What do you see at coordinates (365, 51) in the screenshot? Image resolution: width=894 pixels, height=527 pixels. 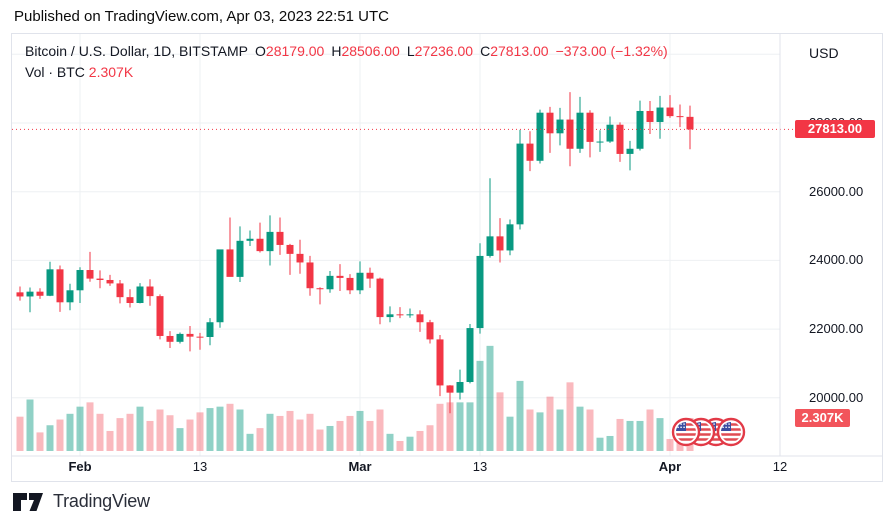 I see `ohlc-item-H: H28506.00` at bounding box center [365, 51].